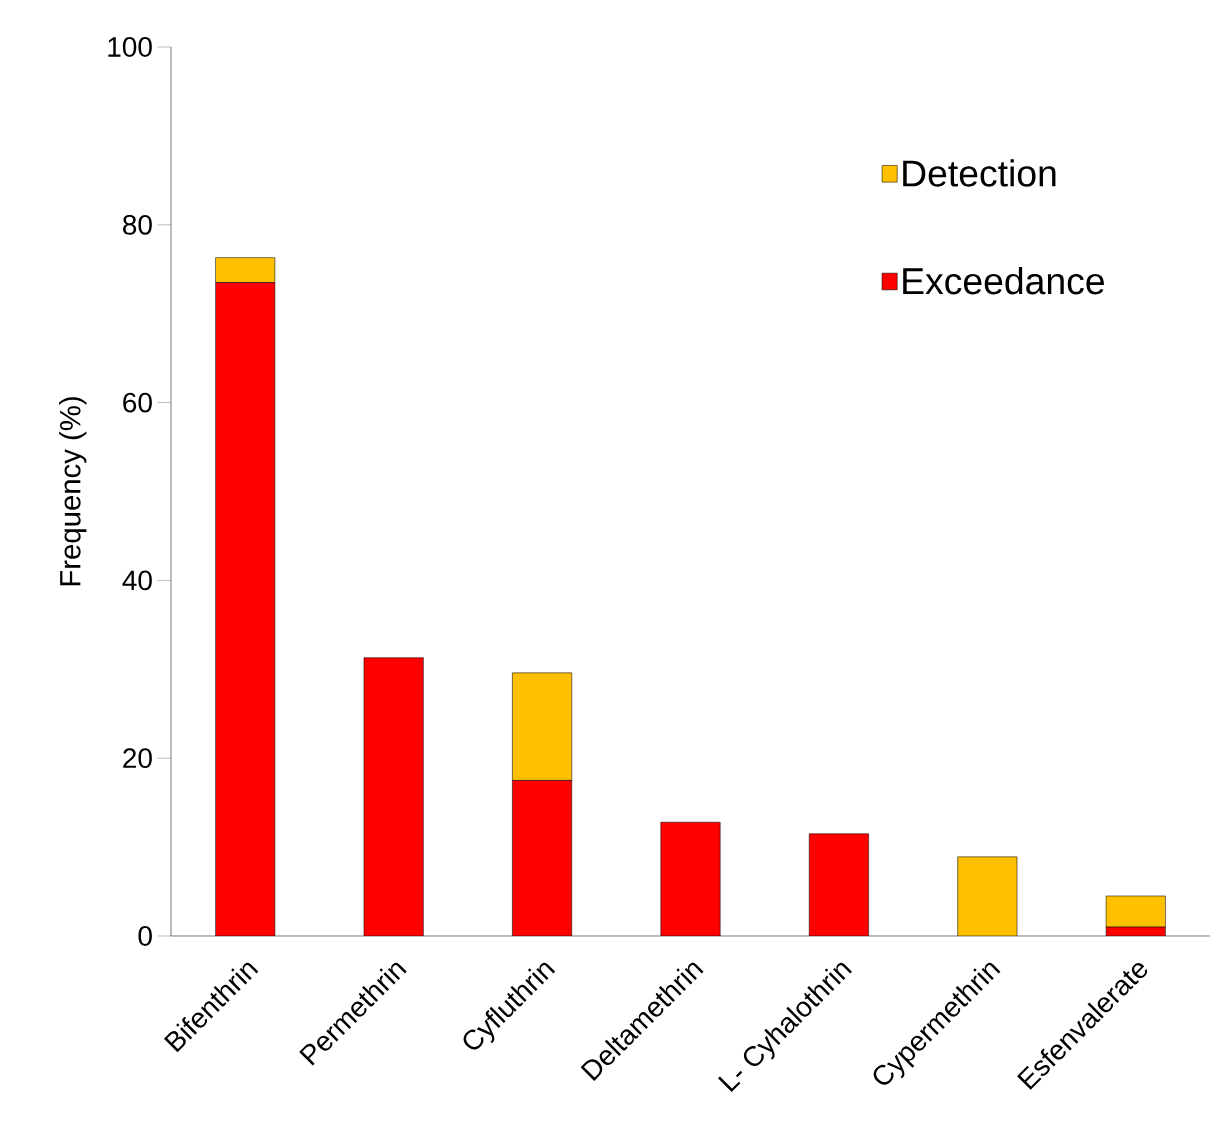 The height and width of the screenshot is (1143, 1215). I want to click on legend-label: Exceedance, so click(1003, 281).